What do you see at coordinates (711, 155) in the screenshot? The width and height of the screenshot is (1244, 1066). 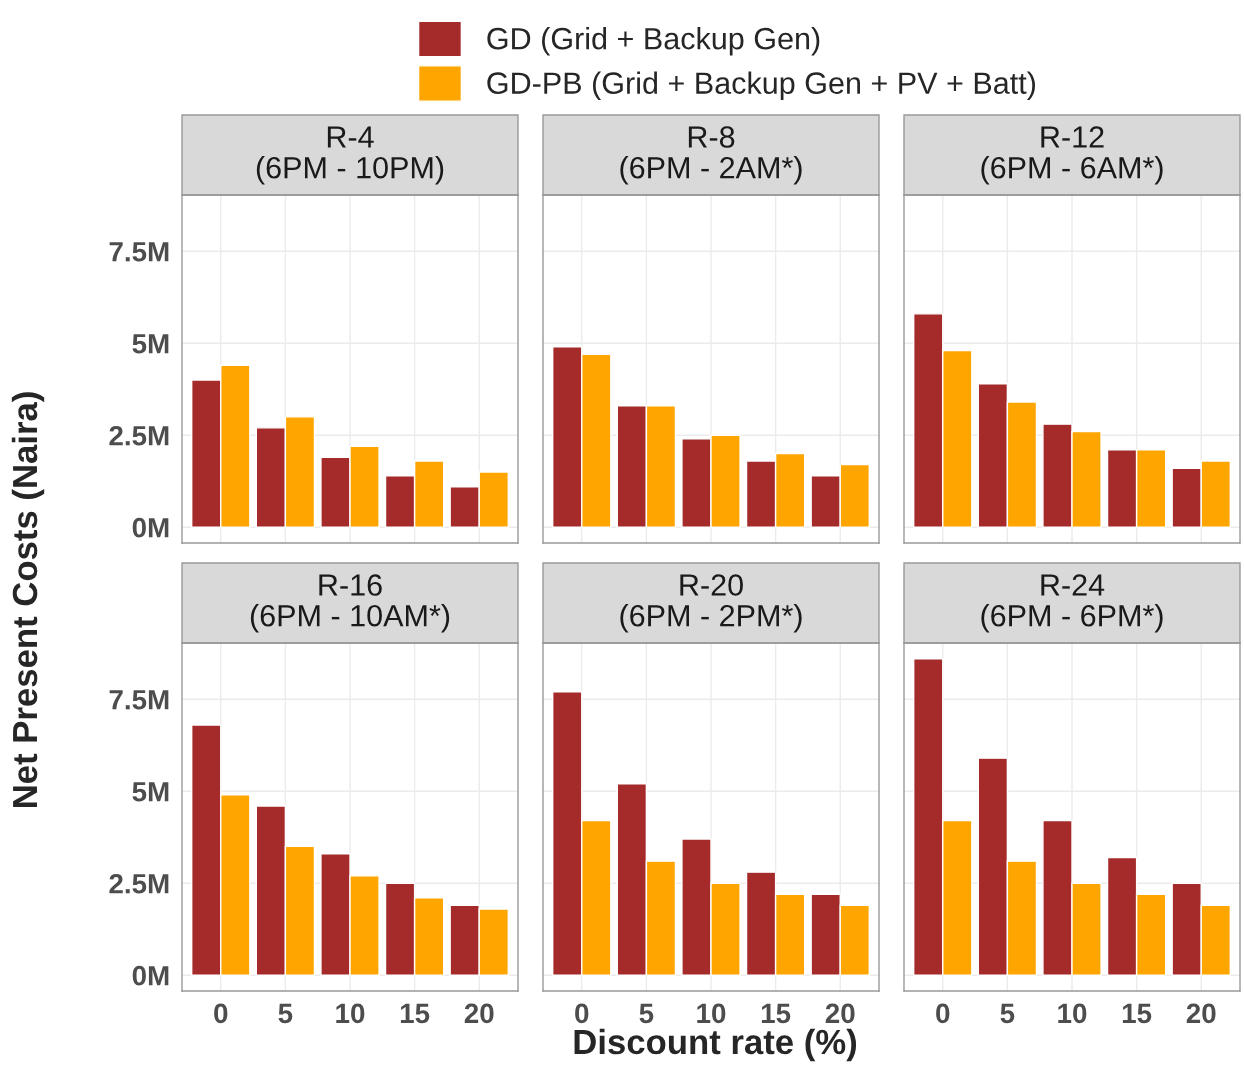 I see `chart-title: R-8 (6PM - 2AM*)` at bounding box center [711, 155].